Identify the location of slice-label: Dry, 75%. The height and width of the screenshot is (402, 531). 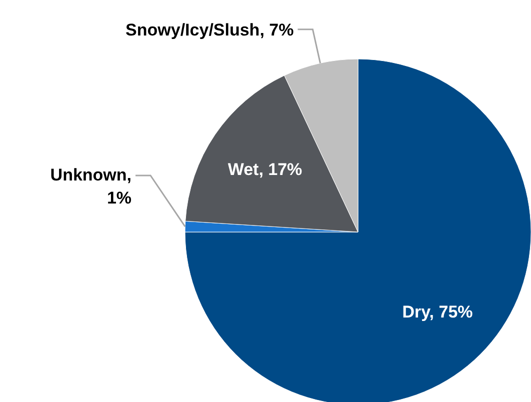
(437, 312).